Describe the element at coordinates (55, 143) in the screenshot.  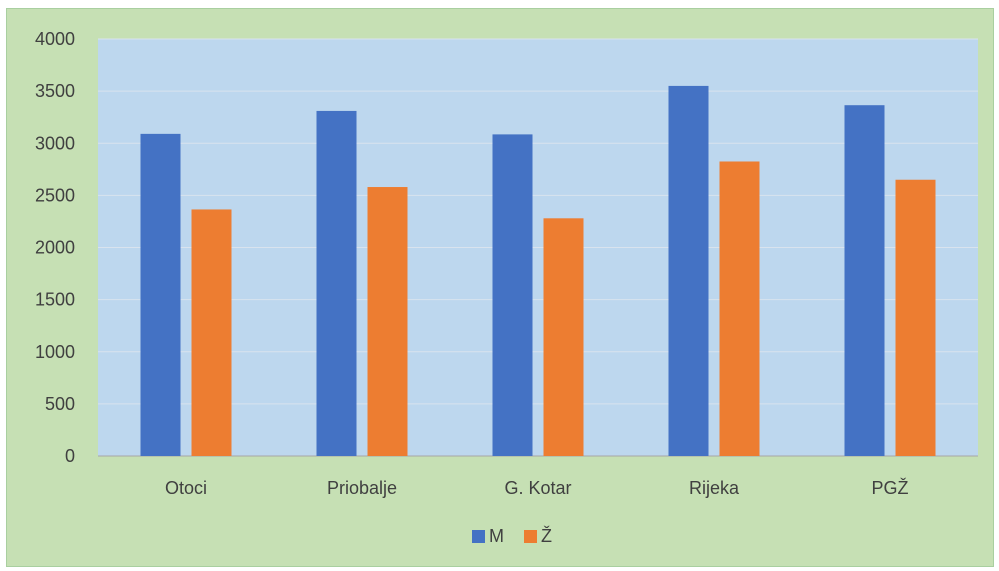
I see `y-tick-label: 3000` at that location.